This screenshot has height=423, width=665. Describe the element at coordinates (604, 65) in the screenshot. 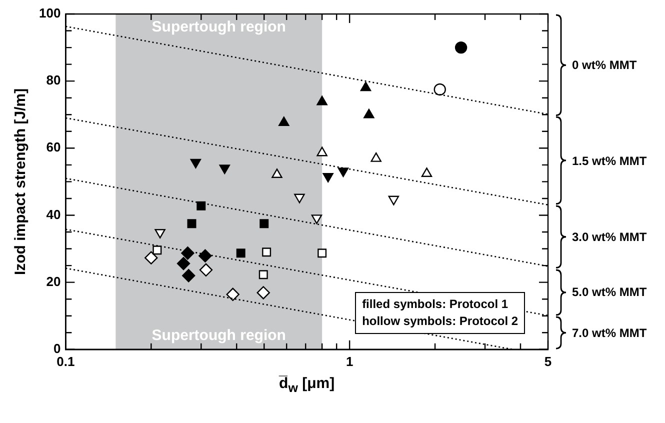

I see `text: 0 wt% MMT` at that location.